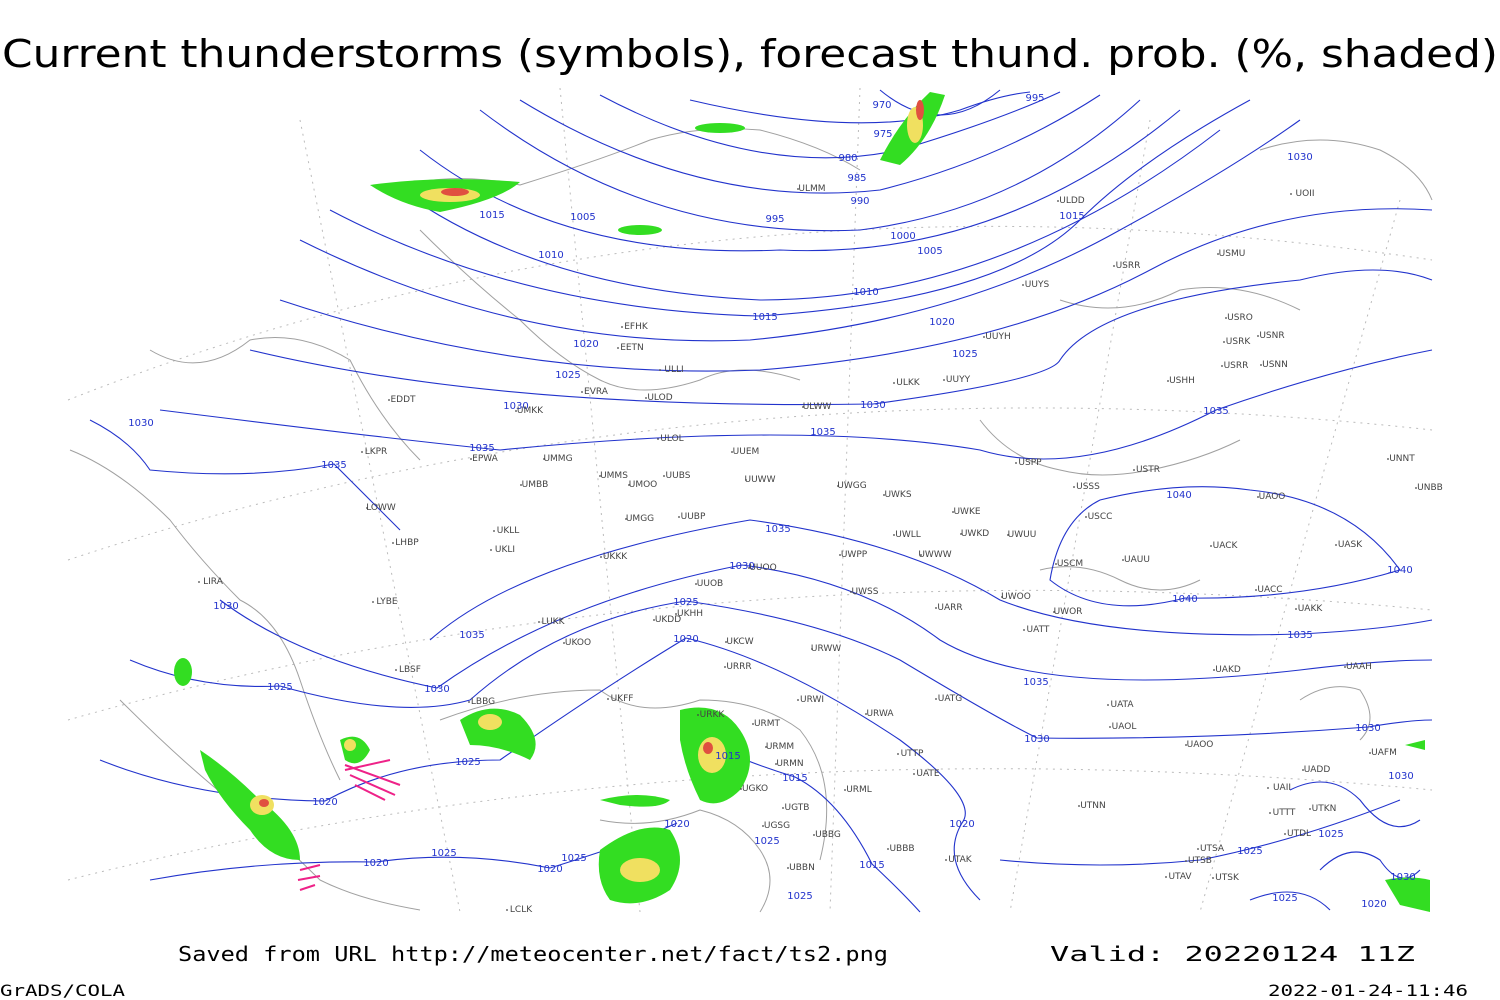 This screenshot has height=1000, width=1500. I want to click on station-label: UAOO, so click(1200, 745).